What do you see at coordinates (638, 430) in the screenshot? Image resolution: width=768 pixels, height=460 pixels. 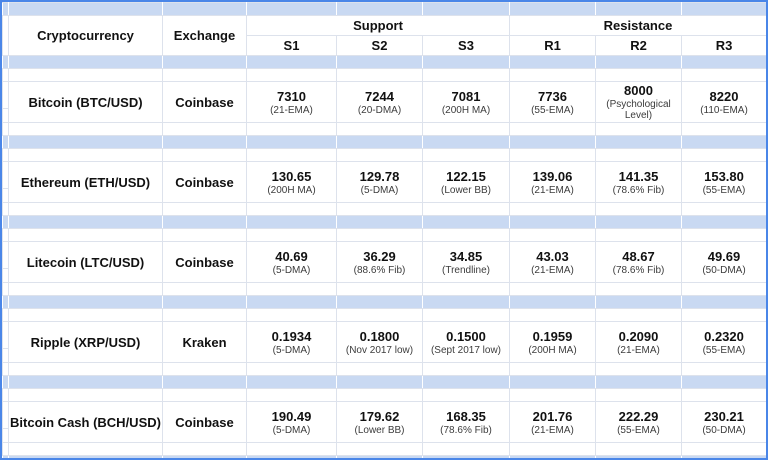 I see `level-sublabel: (55-EMA)` at bounding box center [638, 430].